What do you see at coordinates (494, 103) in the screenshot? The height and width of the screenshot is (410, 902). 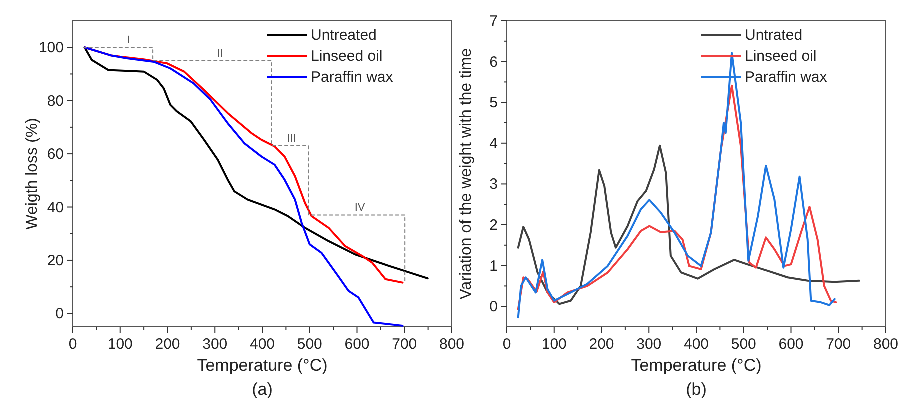 I see `y-tick-label: 5` at bounding box center [494, 103].